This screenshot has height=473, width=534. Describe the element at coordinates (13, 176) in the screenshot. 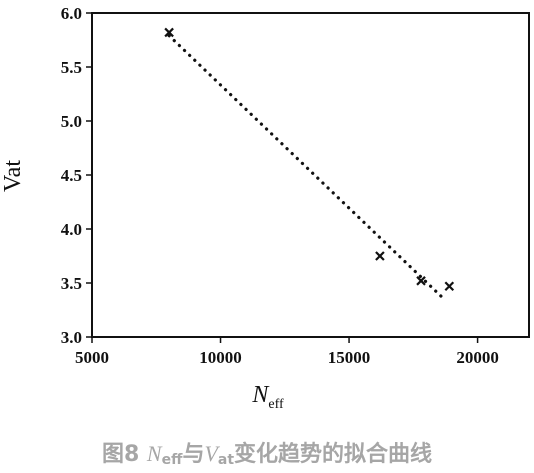

I see `y-axis-title: Vat` at that location.